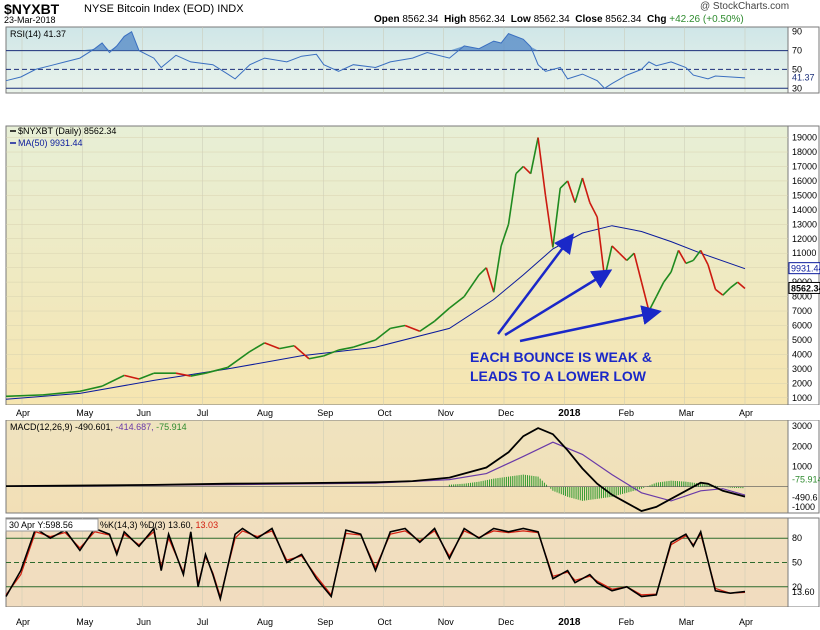  What do you see at coordinates (804, 166) in the screenshot?
I see `price-tick-label: 17000` at bounding box center [804, 166].